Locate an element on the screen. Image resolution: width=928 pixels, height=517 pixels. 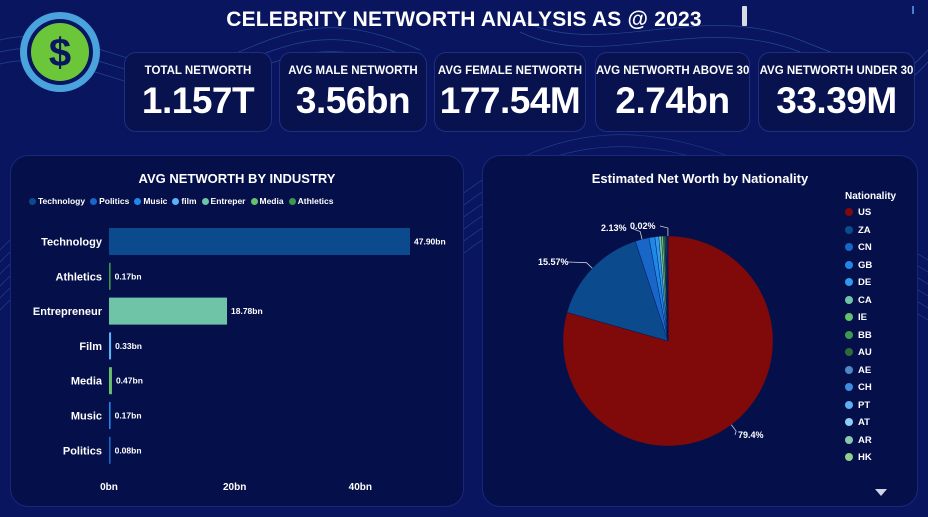
bar-category-label: Media is located at coordinates (87, 382).